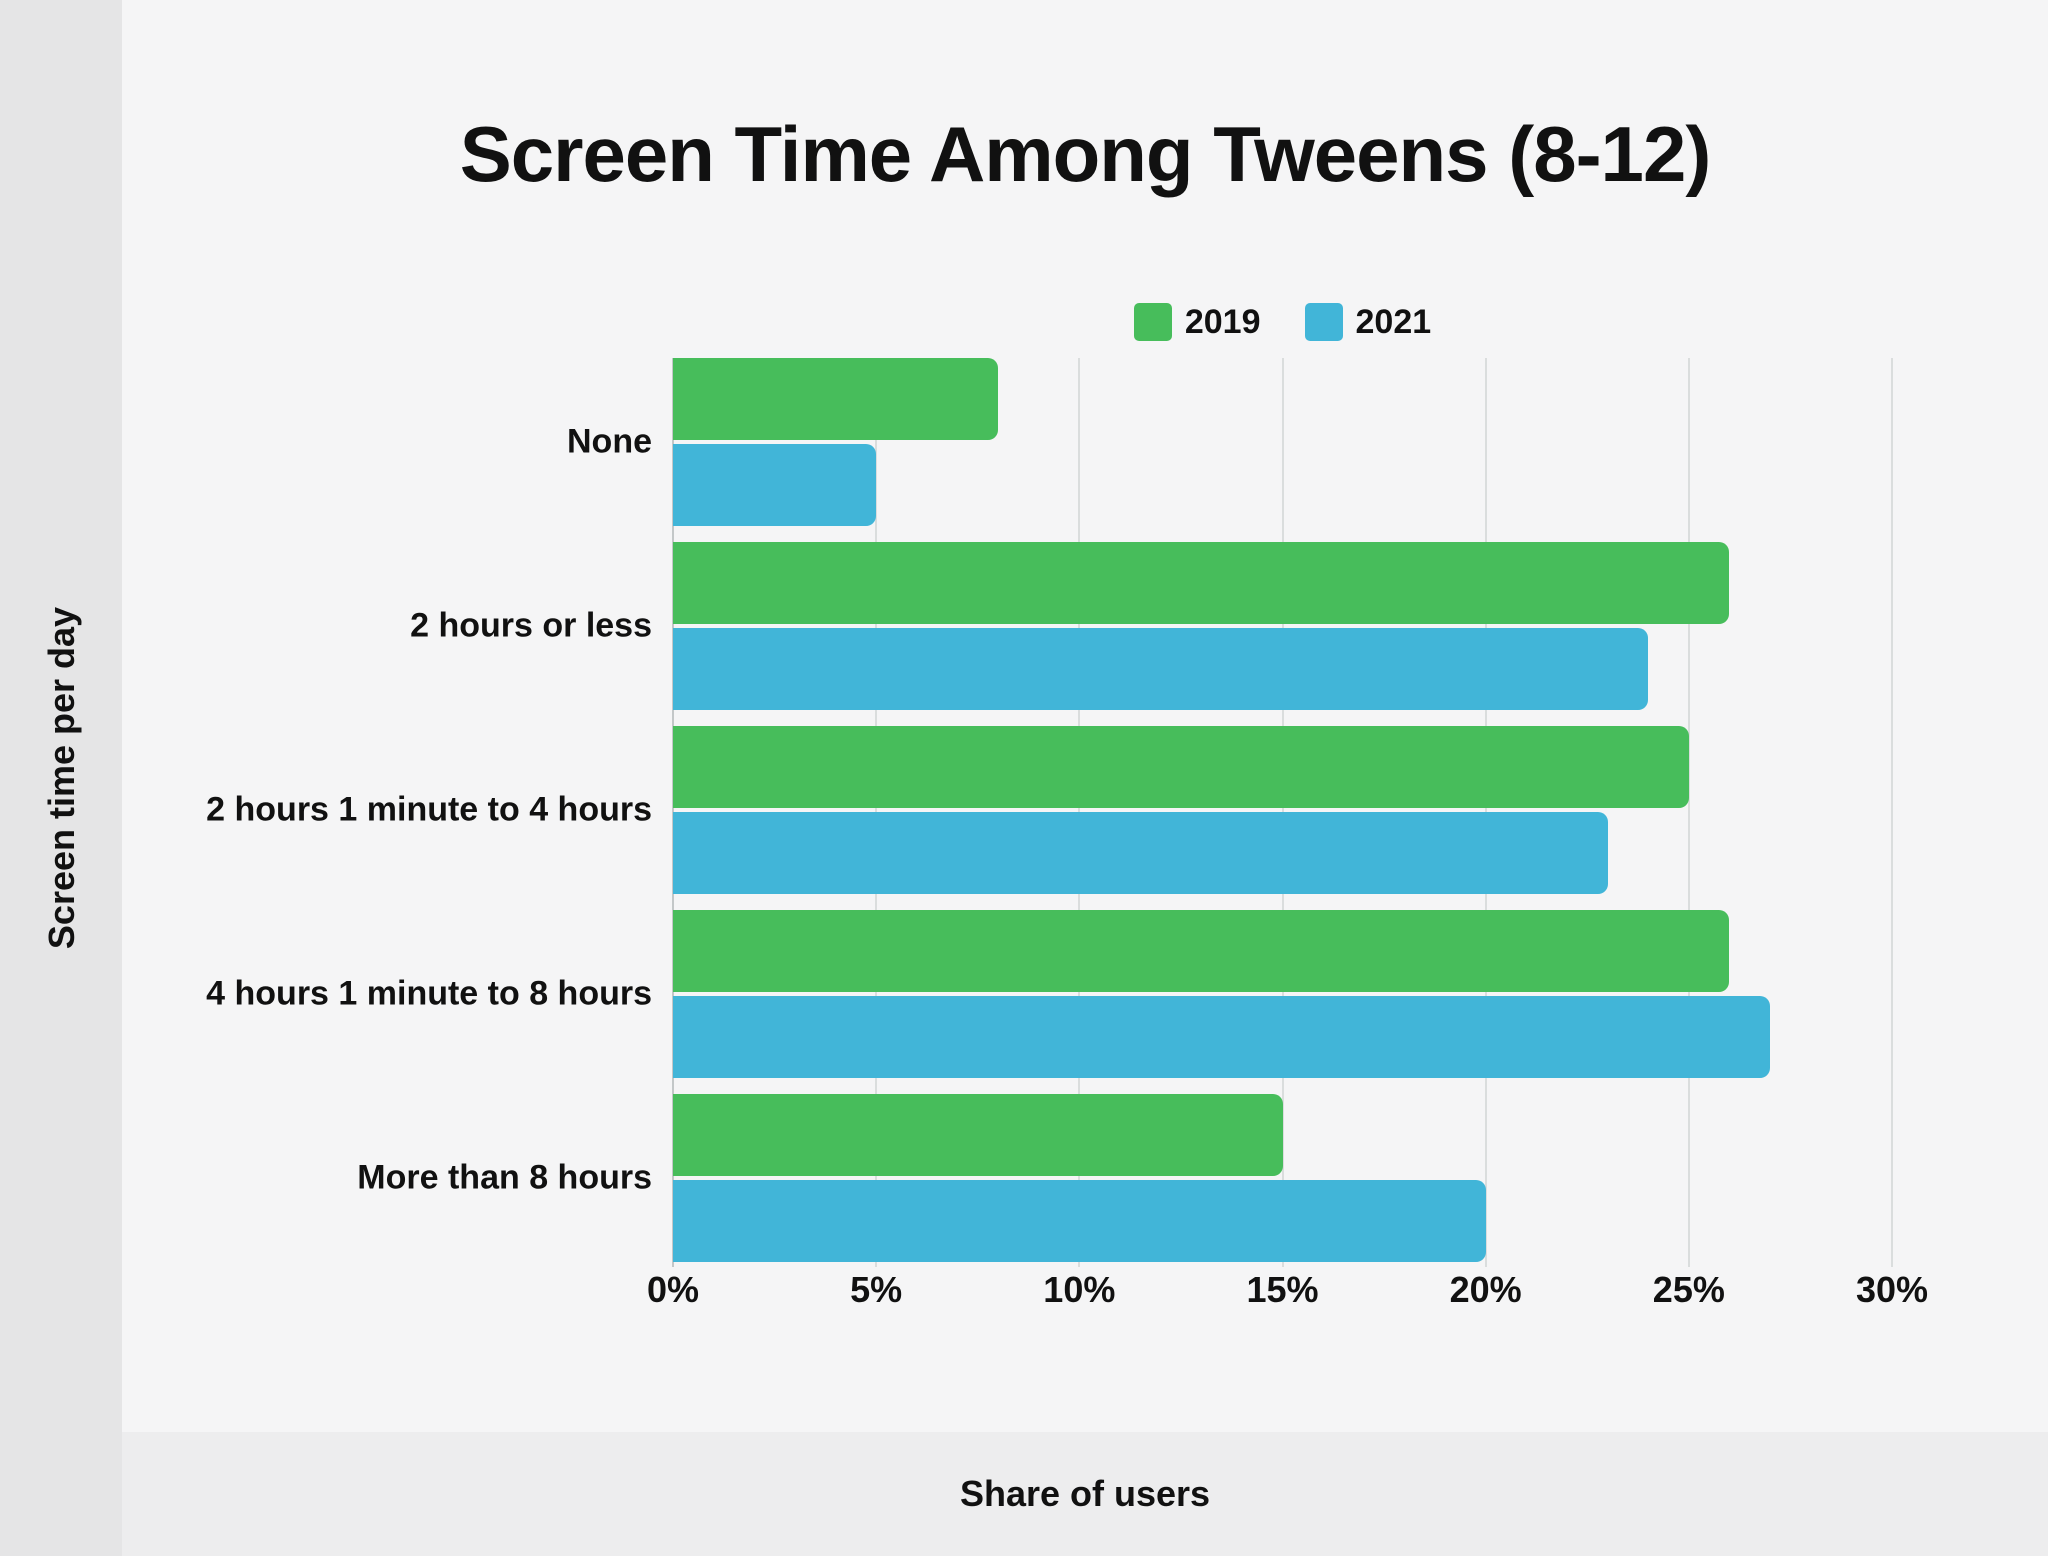 The image size is (2048, 1556). I want to click on category-label-1: None, so click(609, 441).